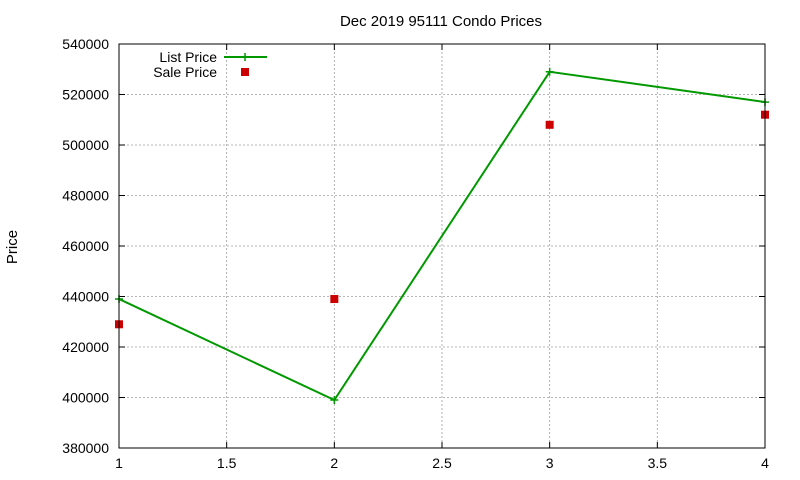 This screenshot has height=480, width=800. What do you see at coordinates (658, 463) in the screenshot?
I see `x-tick-label: 3.5` at bounding box center [658, 463].